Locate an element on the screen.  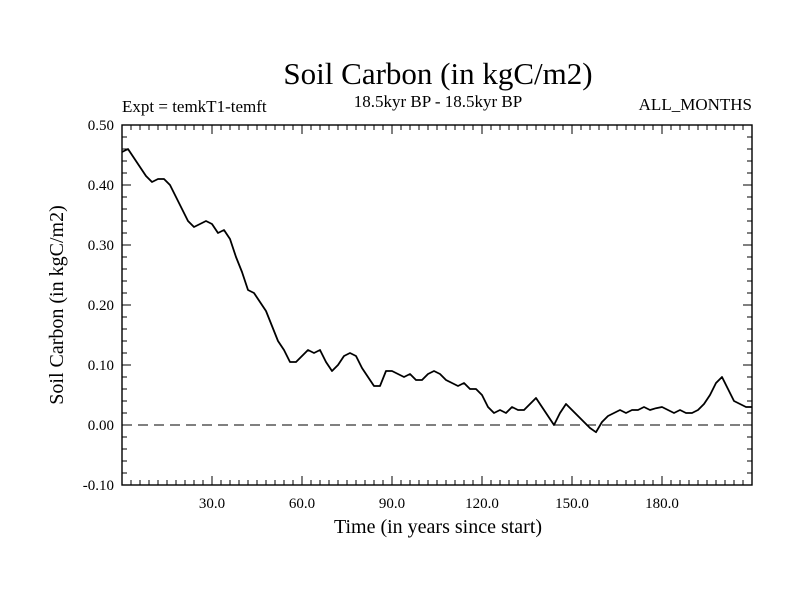
y-tick-label: 0.30 is located at coordinates (101, 246).